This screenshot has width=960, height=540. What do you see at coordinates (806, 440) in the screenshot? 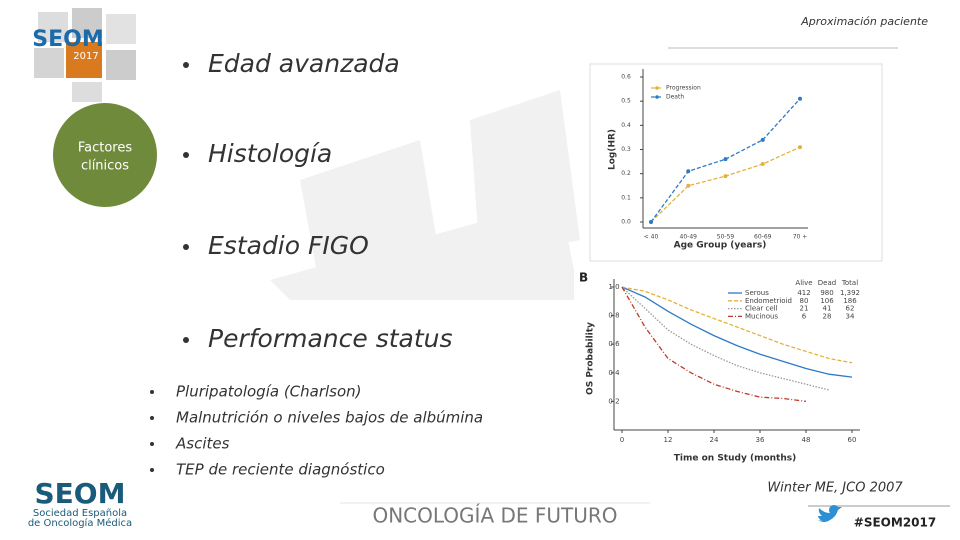
I see `x-tick-label: 48` at bounding box center [806, 440].